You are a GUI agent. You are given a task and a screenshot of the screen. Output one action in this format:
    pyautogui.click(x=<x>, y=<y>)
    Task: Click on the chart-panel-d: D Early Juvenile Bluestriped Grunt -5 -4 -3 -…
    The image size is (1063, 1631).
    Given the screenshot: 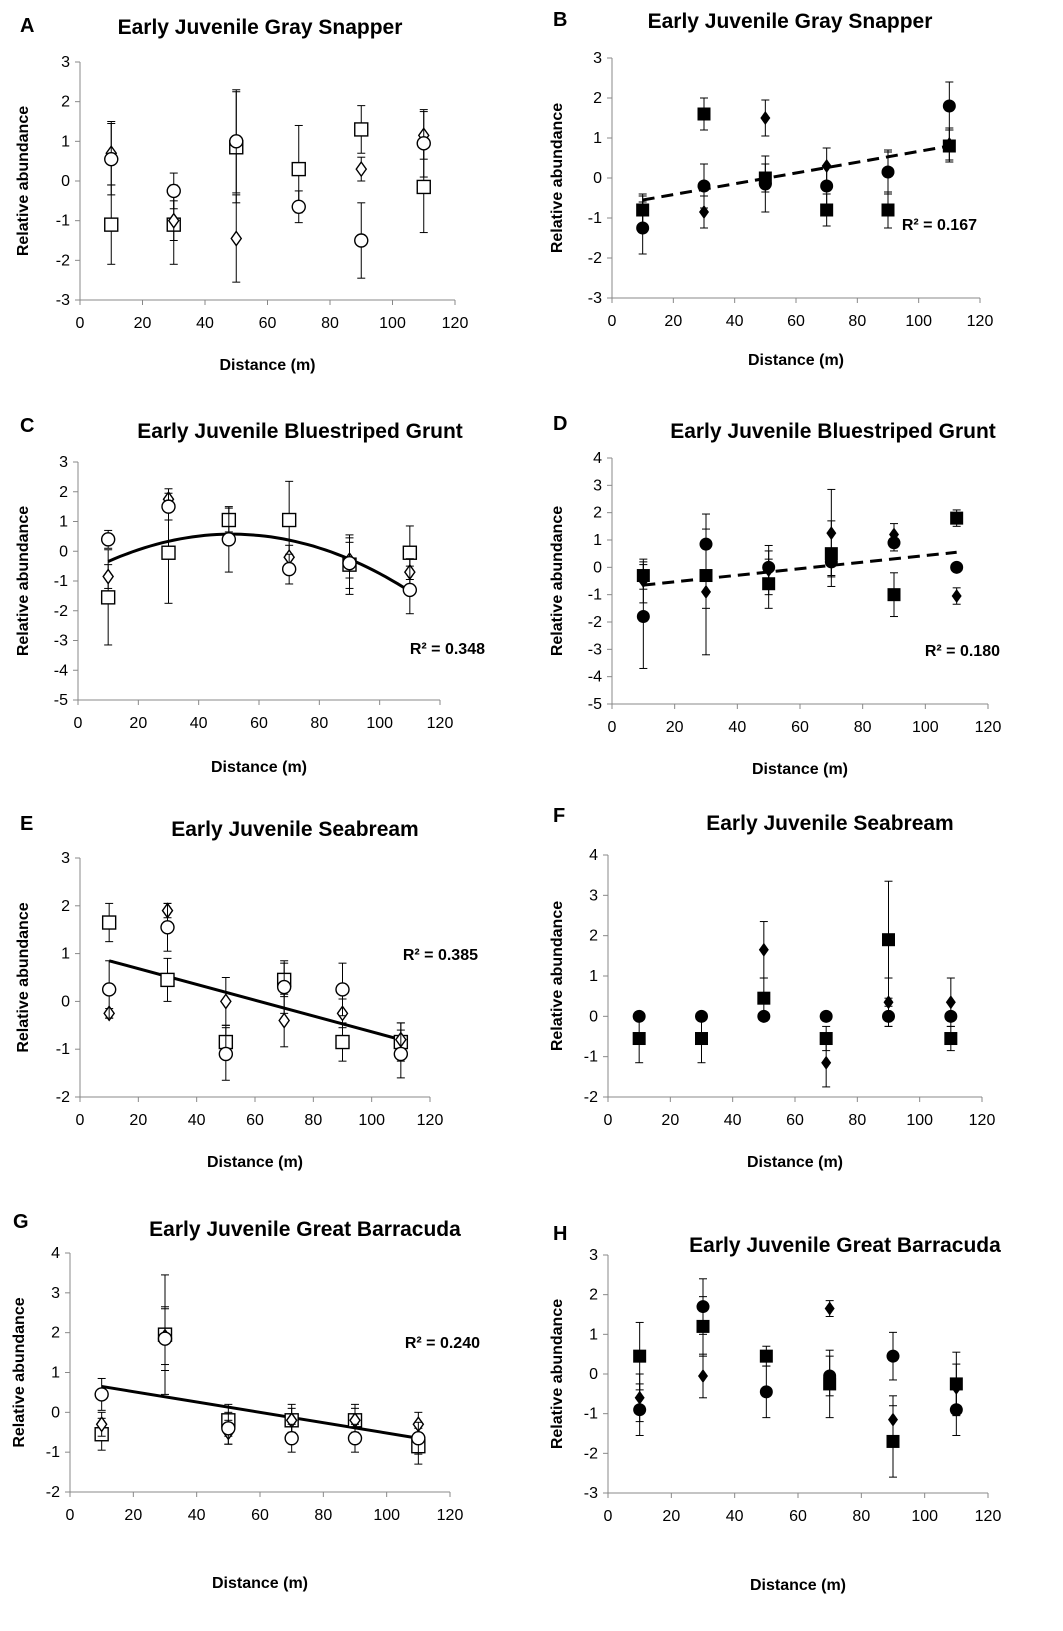 What is the action you would take?
    pyautogui.click(x=775, y=595)
    